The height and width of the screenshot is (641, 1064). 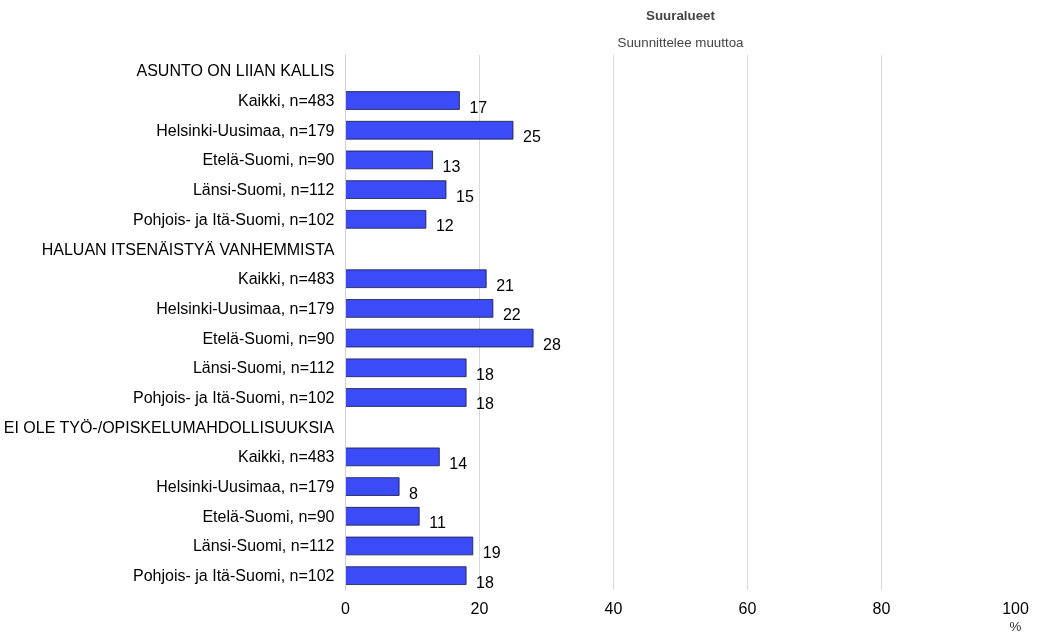 I want to click on data-label: 12, so click(x=444, y=226).